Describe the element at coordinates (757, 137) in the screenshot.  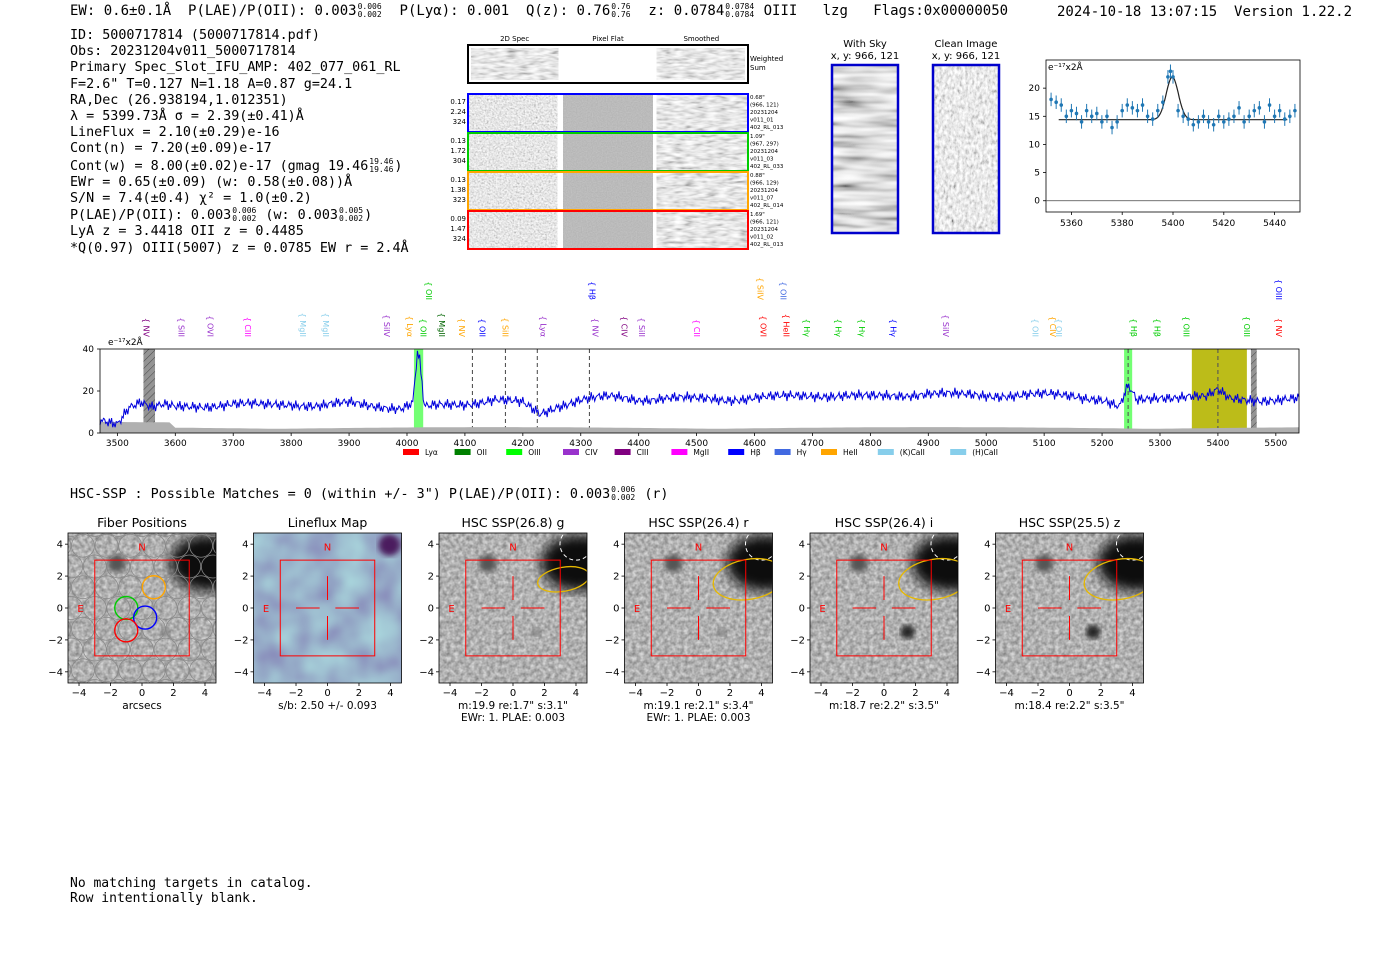
I see `fiber-right-info: 1.09"` at that location.